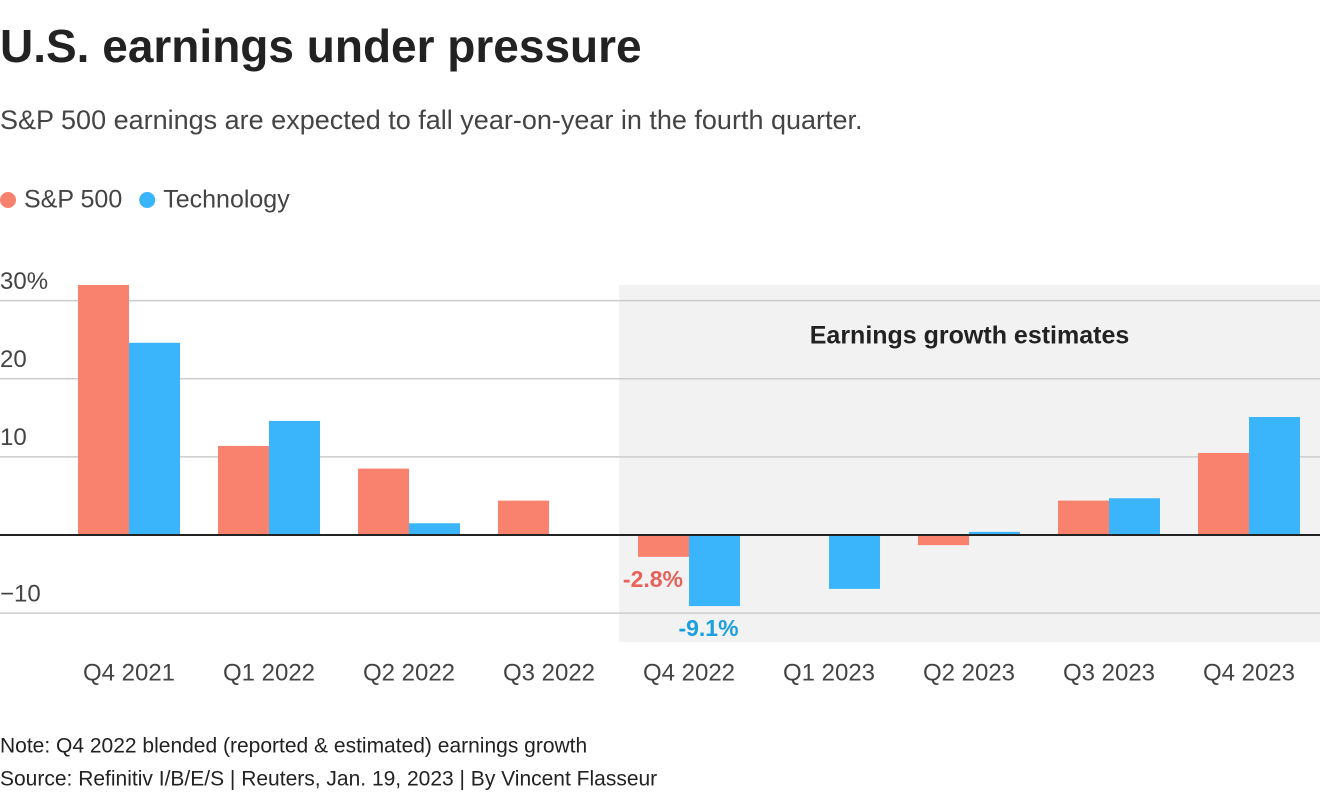 This screenshot has height=800, width=1320. I want to click on value-label: -9.1%, so click(708, 628).